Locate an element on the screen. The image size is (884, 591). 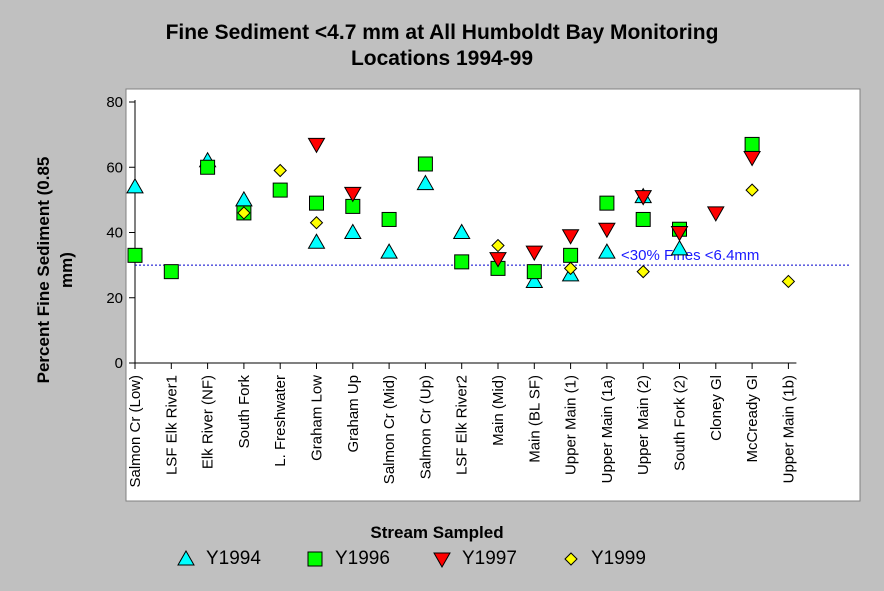
x-tick-label: Elk River (NF) is located at coordinates (208, 422).